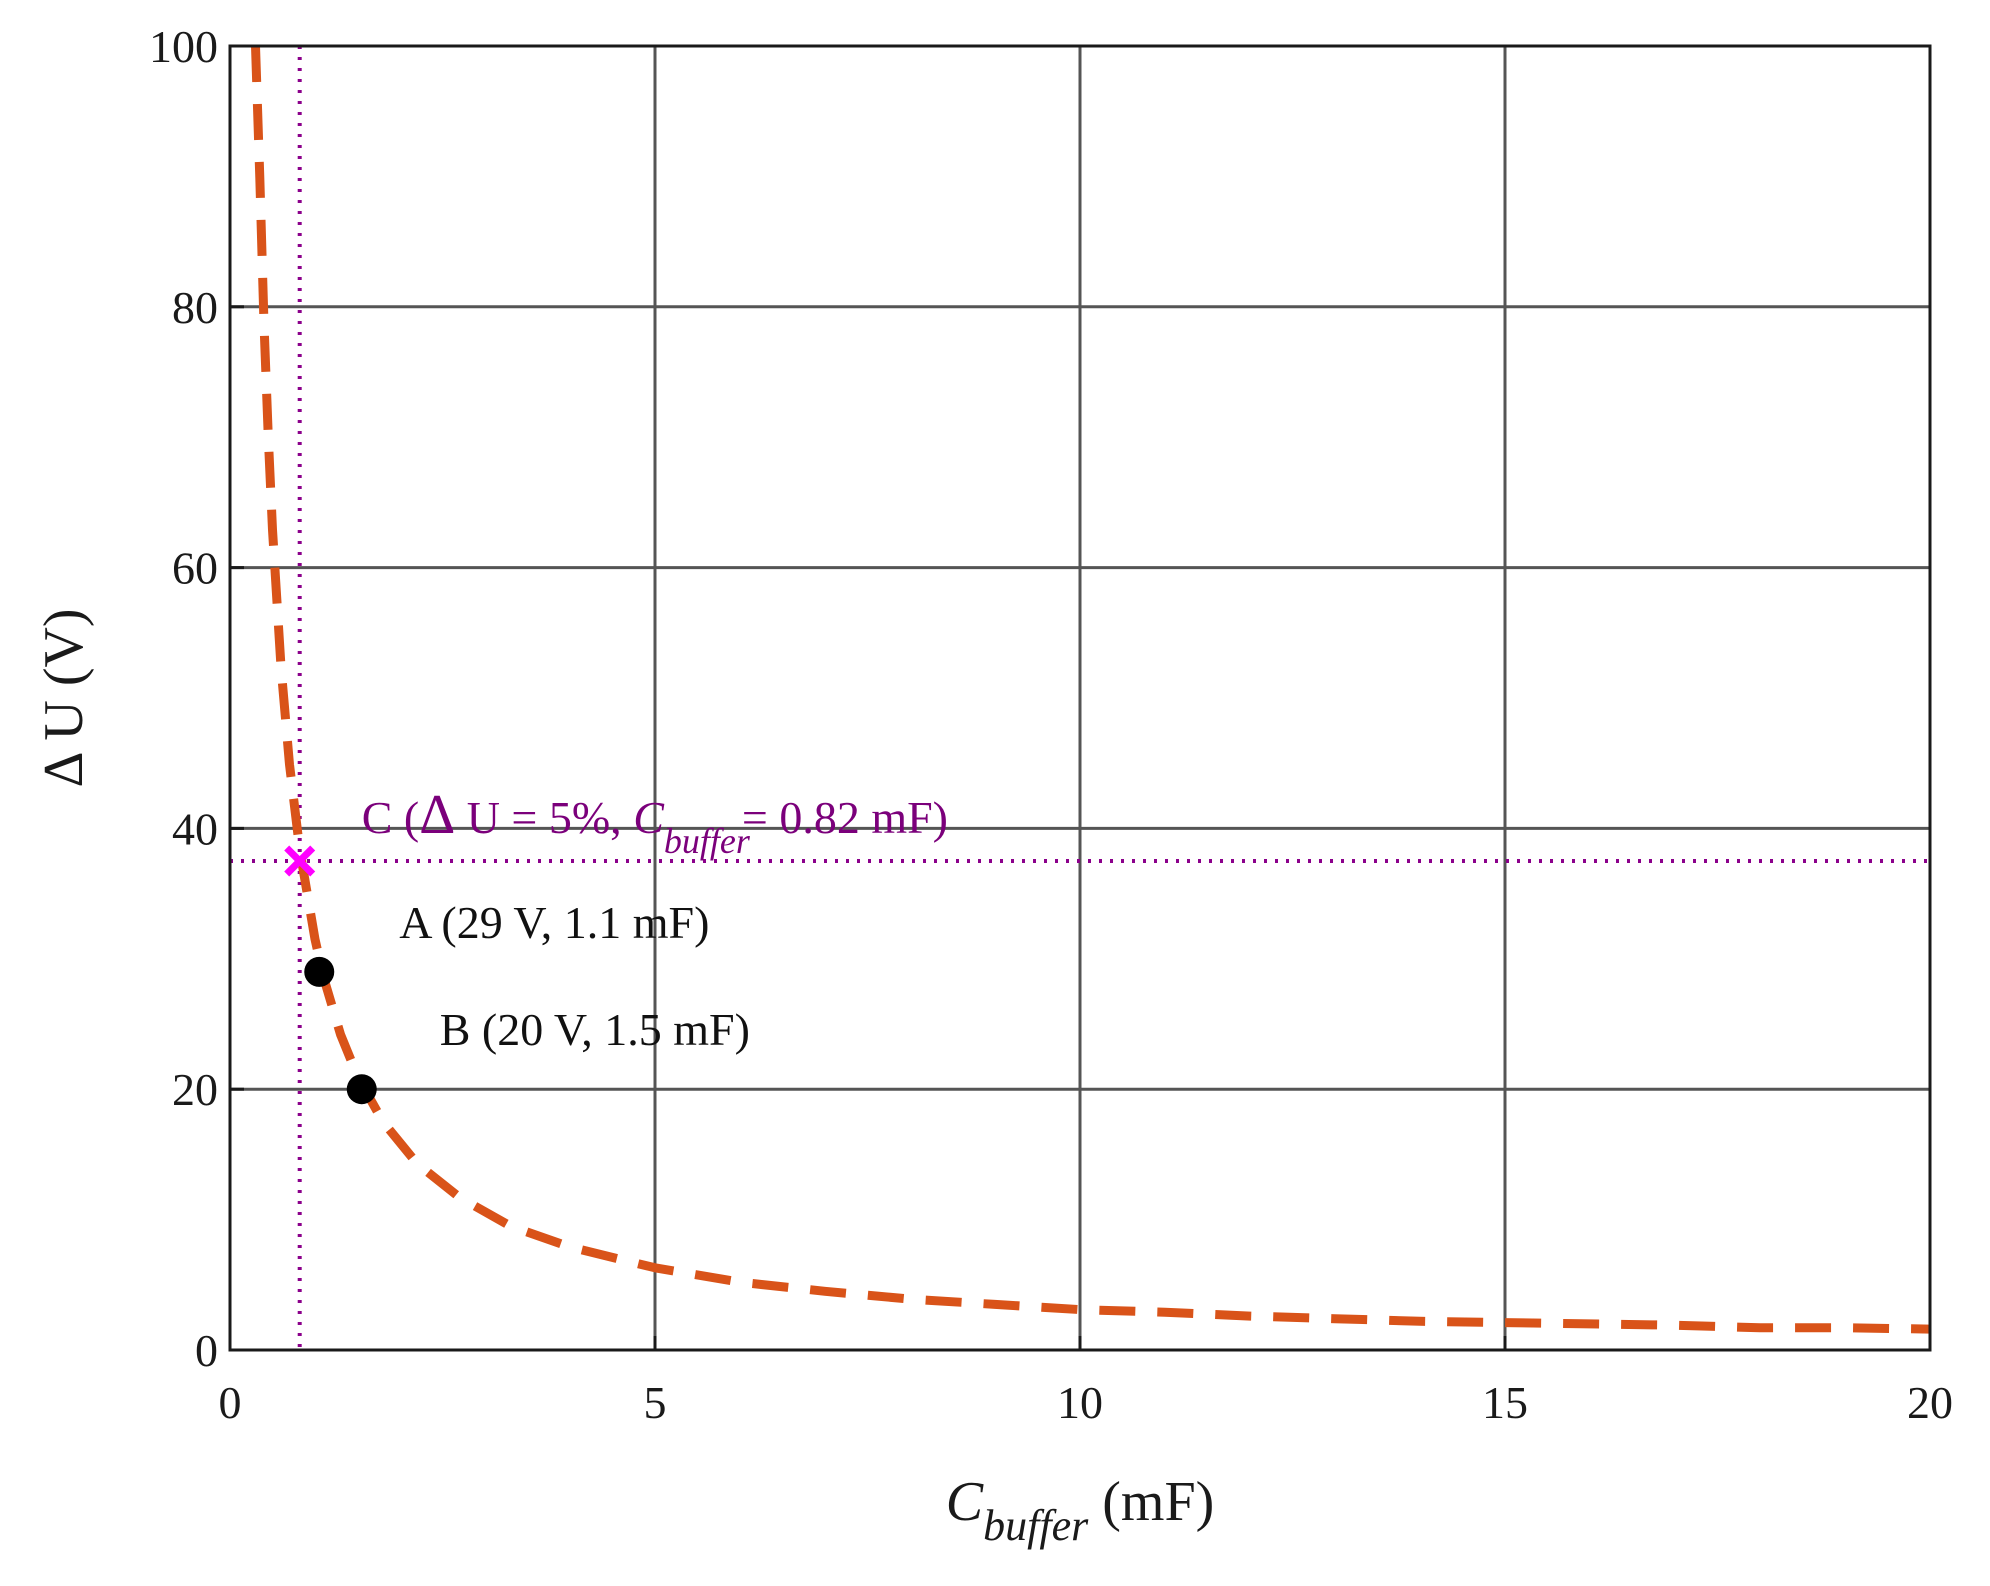 Image resolution: width=1990 pixels, height=1586 pixels. Describe the element at coordinates (391, 817) in the screenshot. I see `point-C-label-prefix: C (` at that location.